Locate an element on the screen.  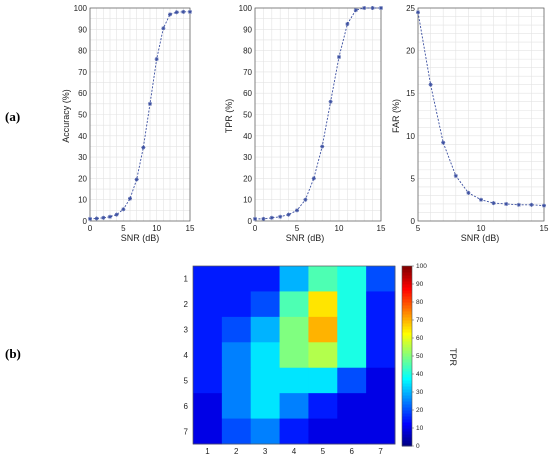
colorbar-tick-label: 100 is located at coordinates (421, 266).